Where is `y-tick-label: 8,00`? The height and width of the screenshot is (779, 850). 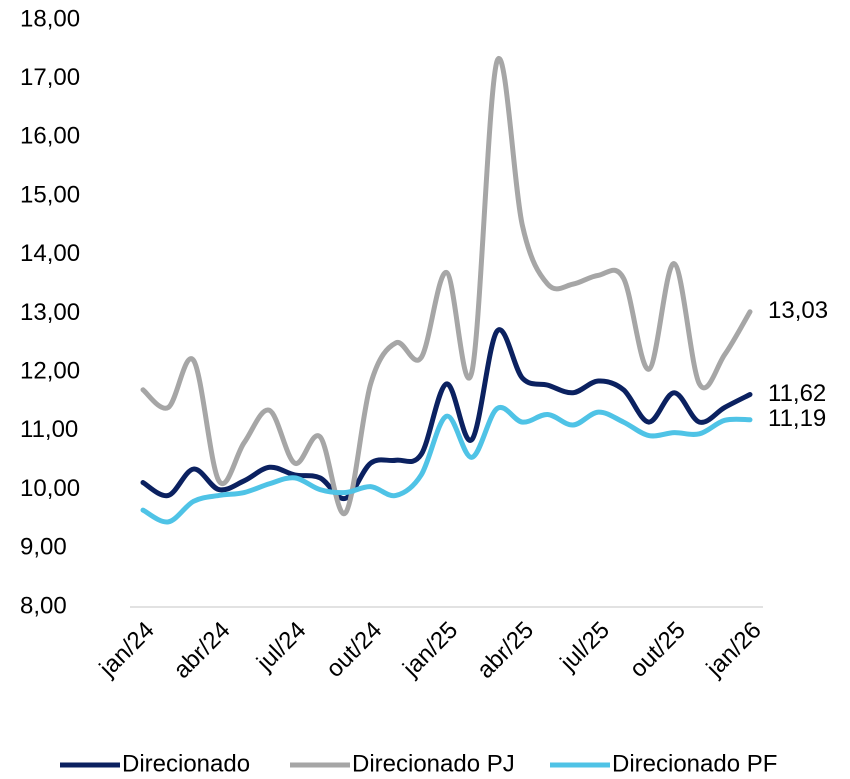 y-tick-label: 8,00 is located at coordinates (43, 605).